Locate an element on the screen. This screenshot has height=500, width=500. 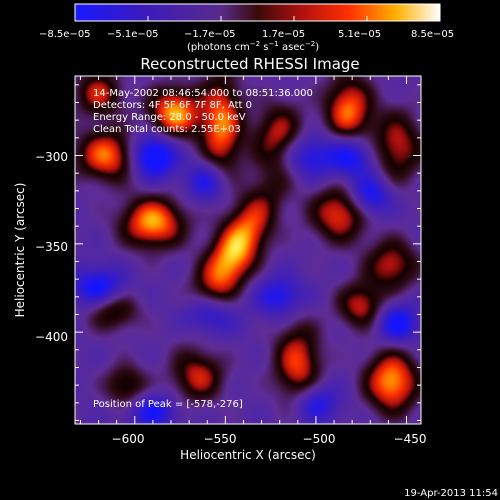
colorbar-tick-label: 1.7e−05 is located at coordinates (283, 34).